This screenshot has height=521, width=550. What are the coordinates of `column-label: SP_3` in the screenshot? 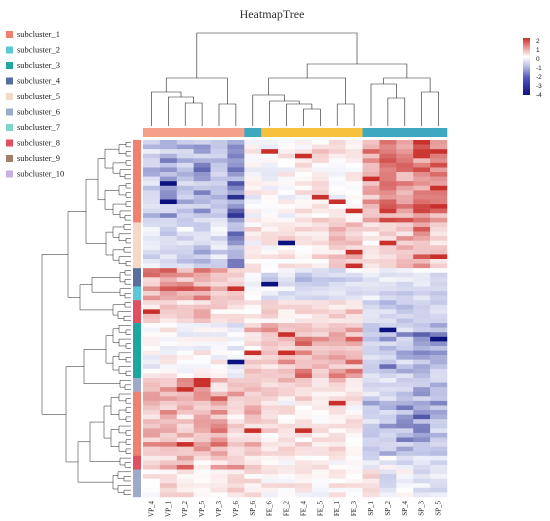 It's located at (422, 508).